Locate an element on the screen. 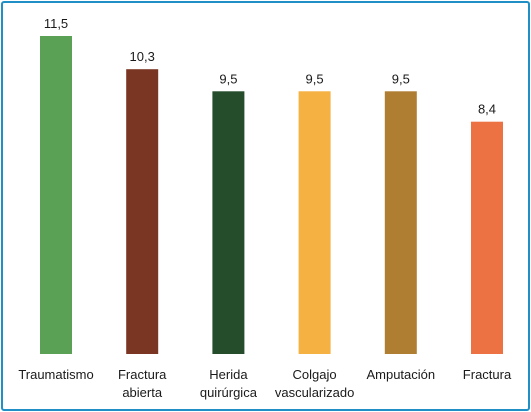 The image size is (531, 412). category-label-4: Amputación is located at coordinates (400, 374).